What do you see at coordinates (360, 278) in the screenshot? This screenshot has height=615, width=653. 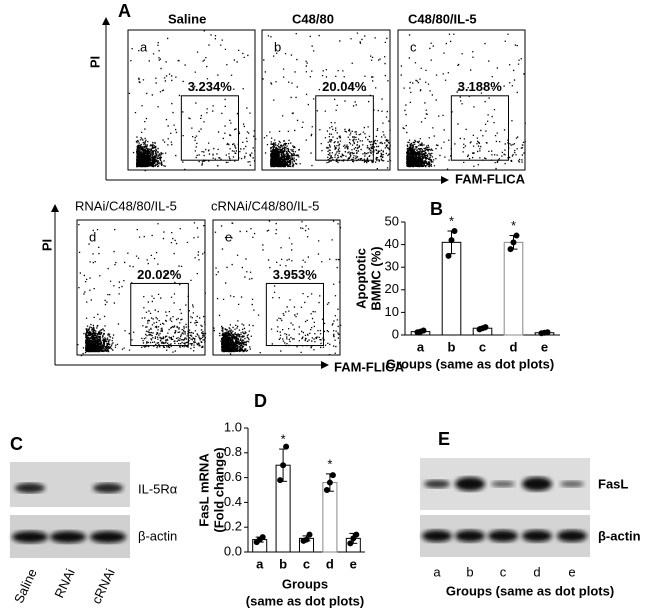 I see `y-label: Apoptotic` at bounding box center [360, 278].